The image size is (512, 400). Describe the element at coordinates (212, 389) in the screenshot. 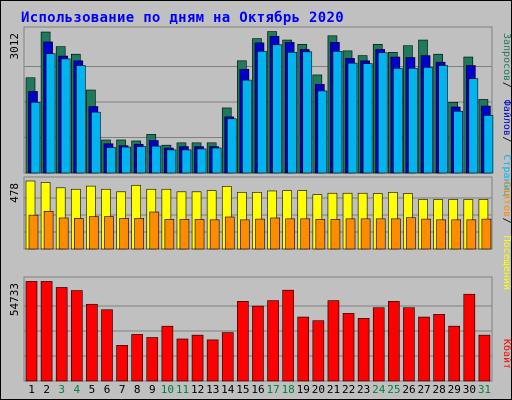

I see `day-label-13: 13` at that location.